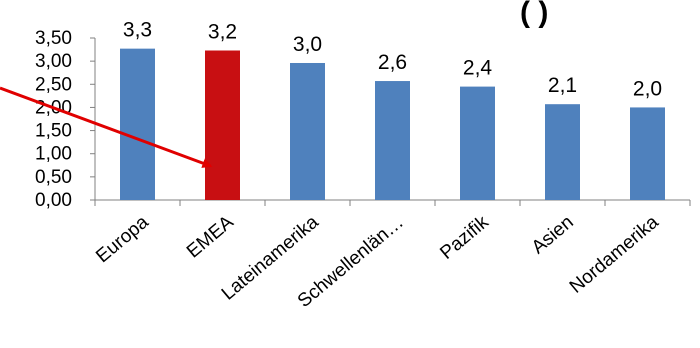 The height and width of the screenshot is (348, 700). Describe the element at coordinates (222, 31) in the screenshot. I see `data-label: 3,2` at that location.